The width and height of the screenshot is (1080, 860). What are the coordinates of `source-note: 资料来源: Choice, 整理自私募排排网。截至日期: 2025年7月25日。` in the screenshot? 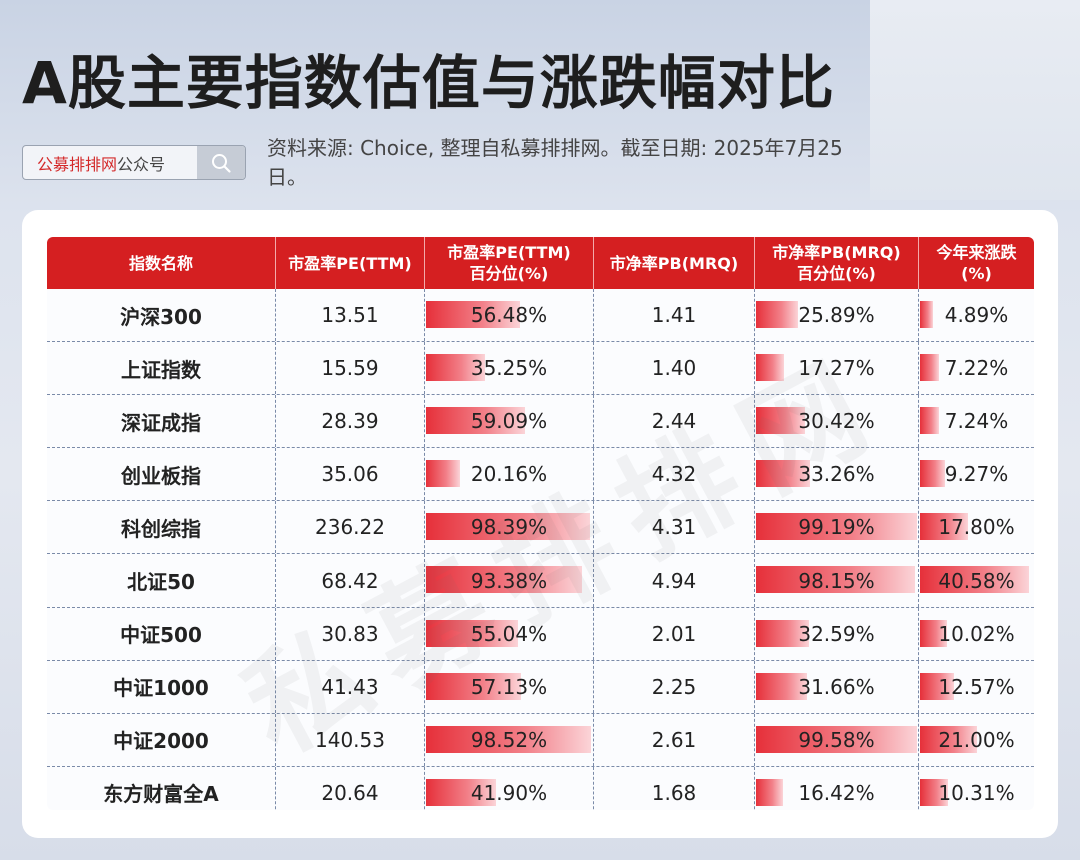 It's located at (555, 162).